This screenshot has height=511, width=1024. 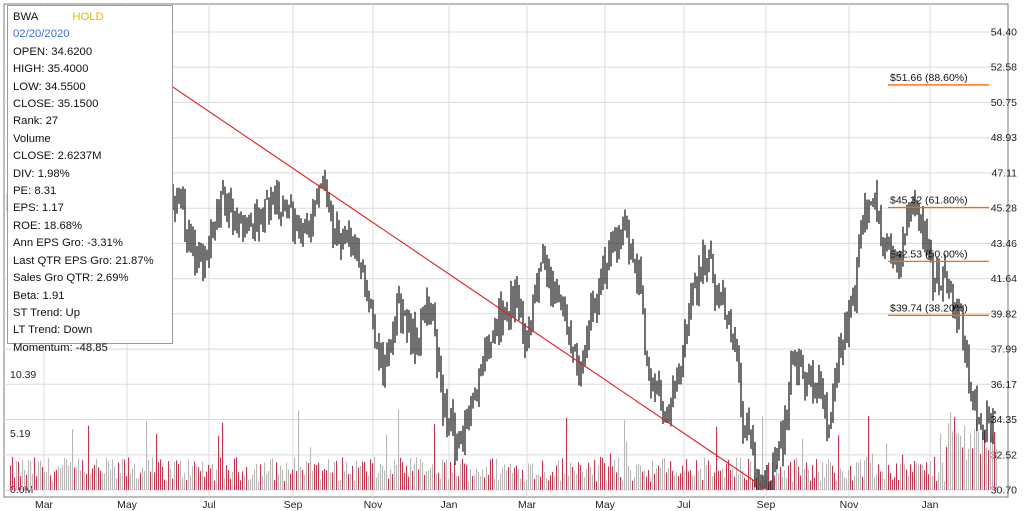 I want to click on price-tick-label: 39.82, so click(x=1004, y=314).